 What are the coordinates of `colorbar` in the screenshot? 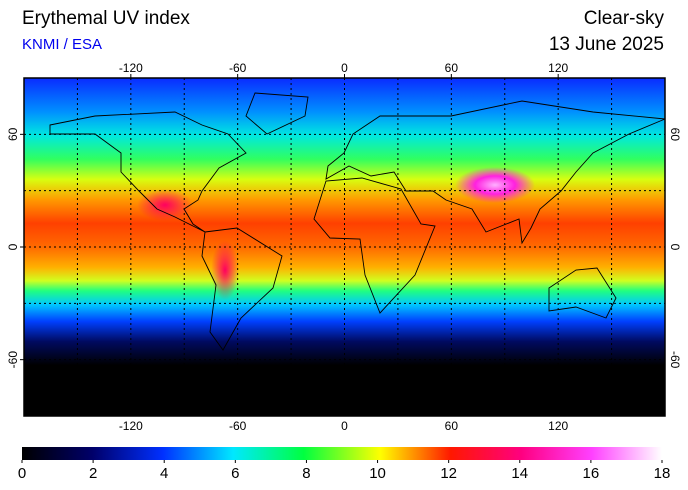 It's located at (342, 453).